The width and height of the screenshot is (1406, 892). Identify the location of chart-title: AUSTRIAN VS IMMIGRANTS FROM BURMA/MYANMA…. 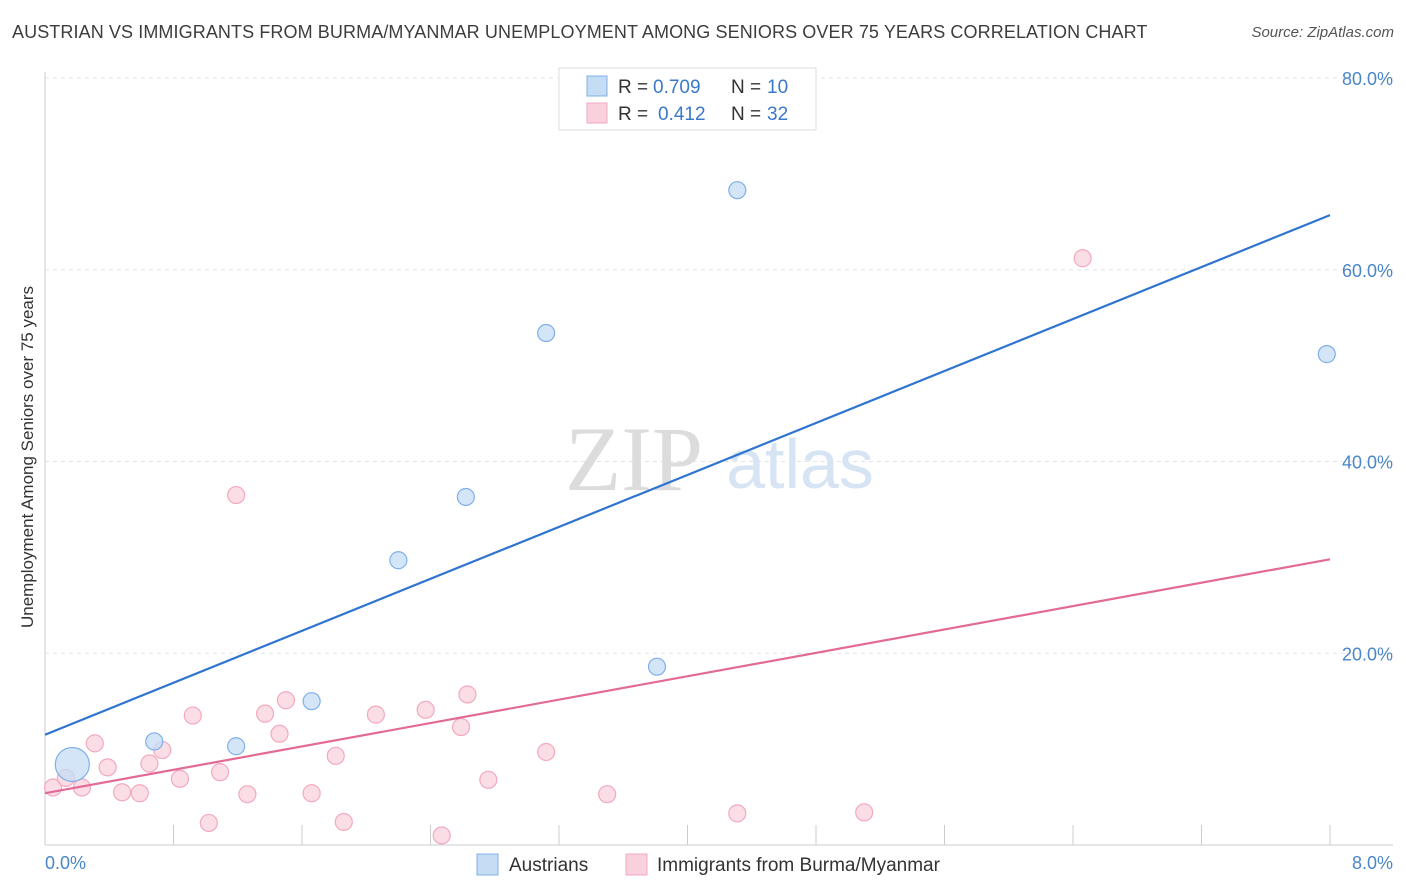
(580, 32).